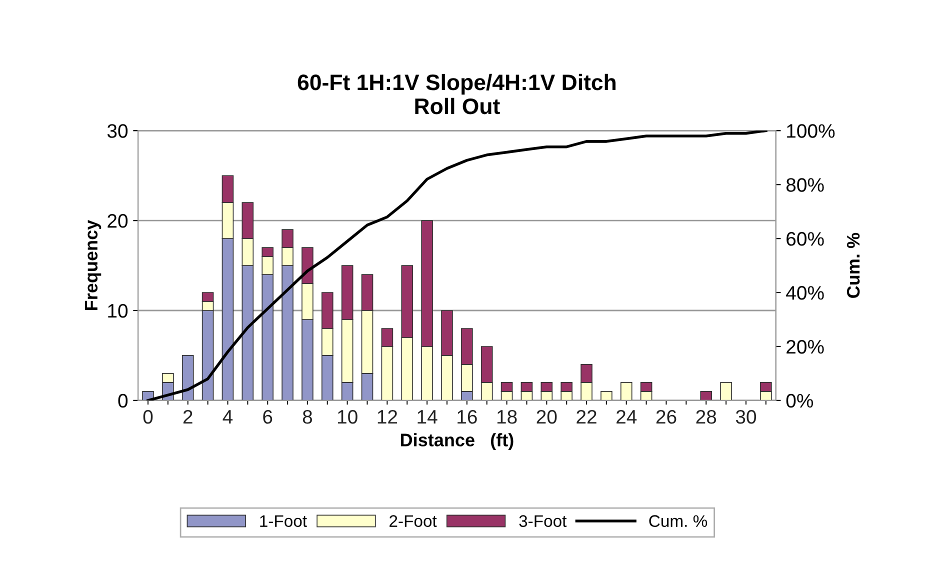  What do you see at coordinates (507, 417) in the screenshot?
I see `x-tick-label: 18` at bounding box center [507, 417].